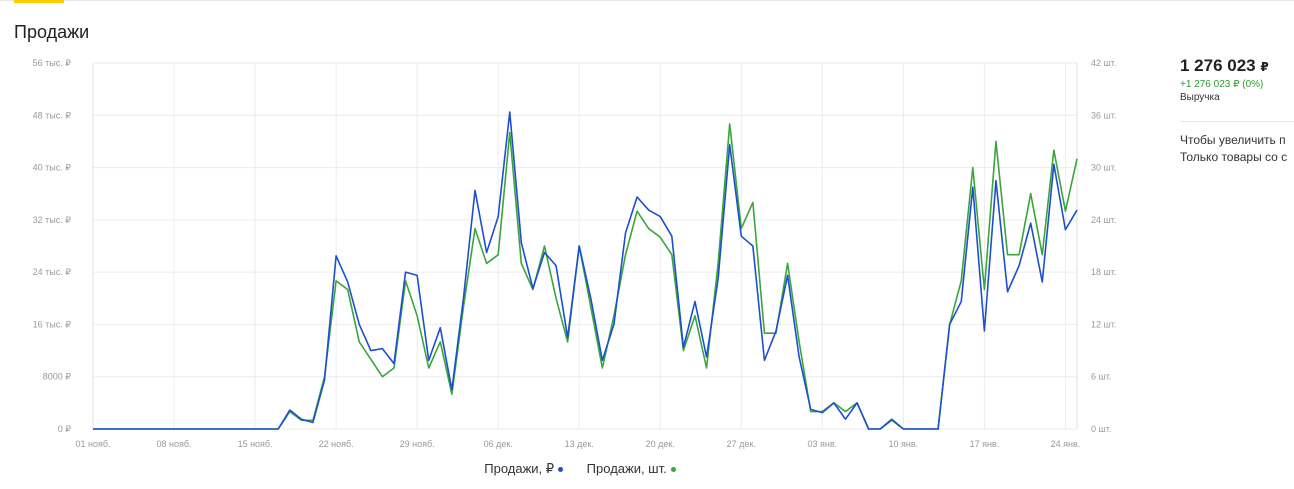  What do you see at coordinates (1222, 84) in the screenshot?
I see `revenue-change: +1 276 023 ₽ (0%)` at bounding box center [1222, 84].